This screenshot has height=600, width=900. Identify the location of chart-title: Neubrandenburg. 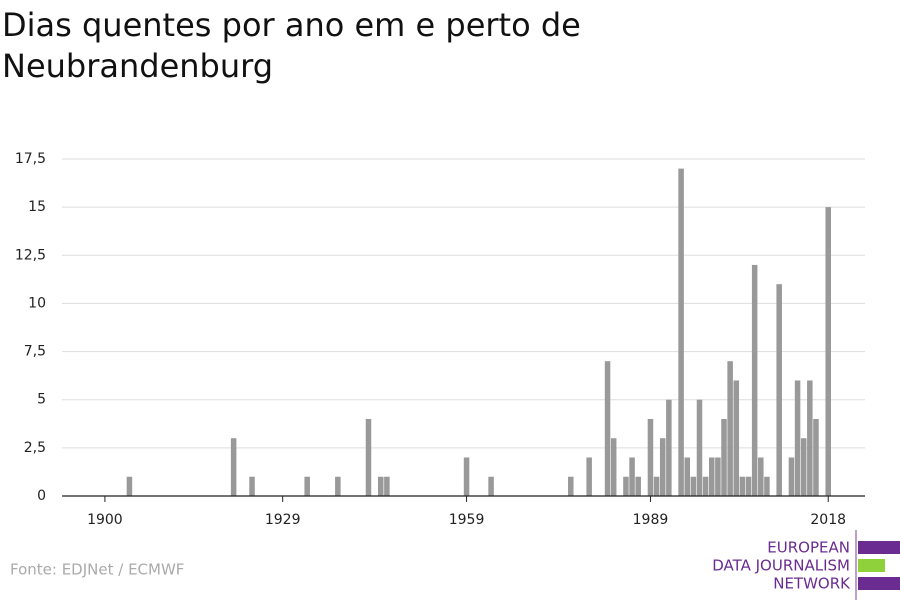
(137, 66).